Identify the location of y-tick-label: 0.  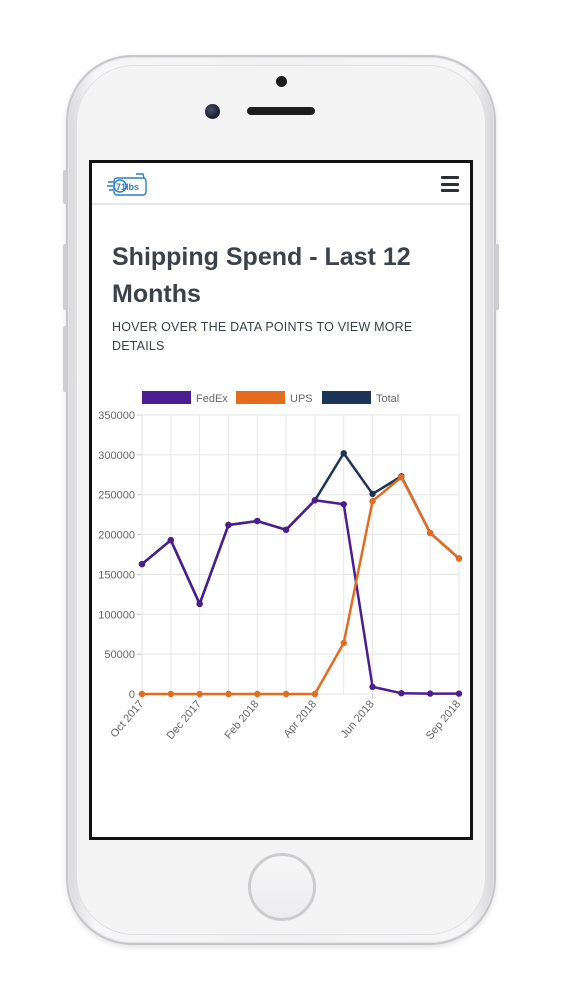
(132, 695).